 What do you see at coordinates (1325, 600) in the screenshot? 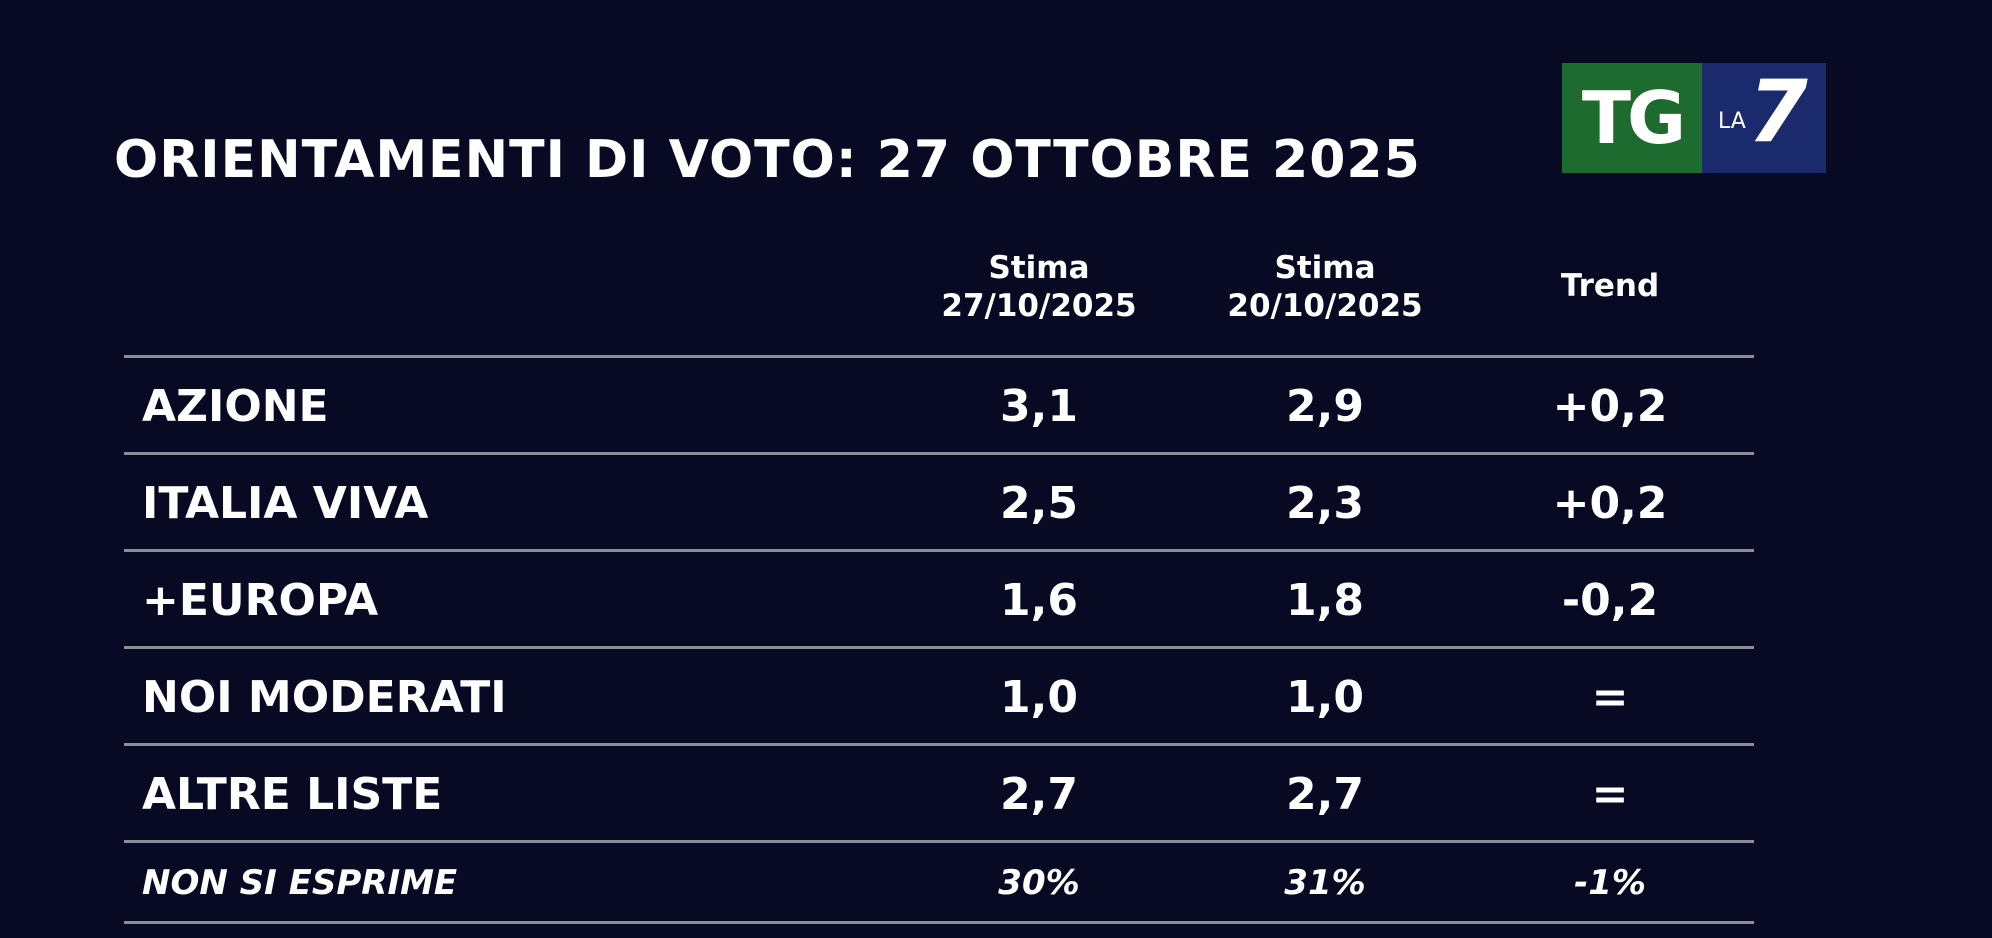
I see `estimate-previous: 1,8` at bounding box center [1325, 600].